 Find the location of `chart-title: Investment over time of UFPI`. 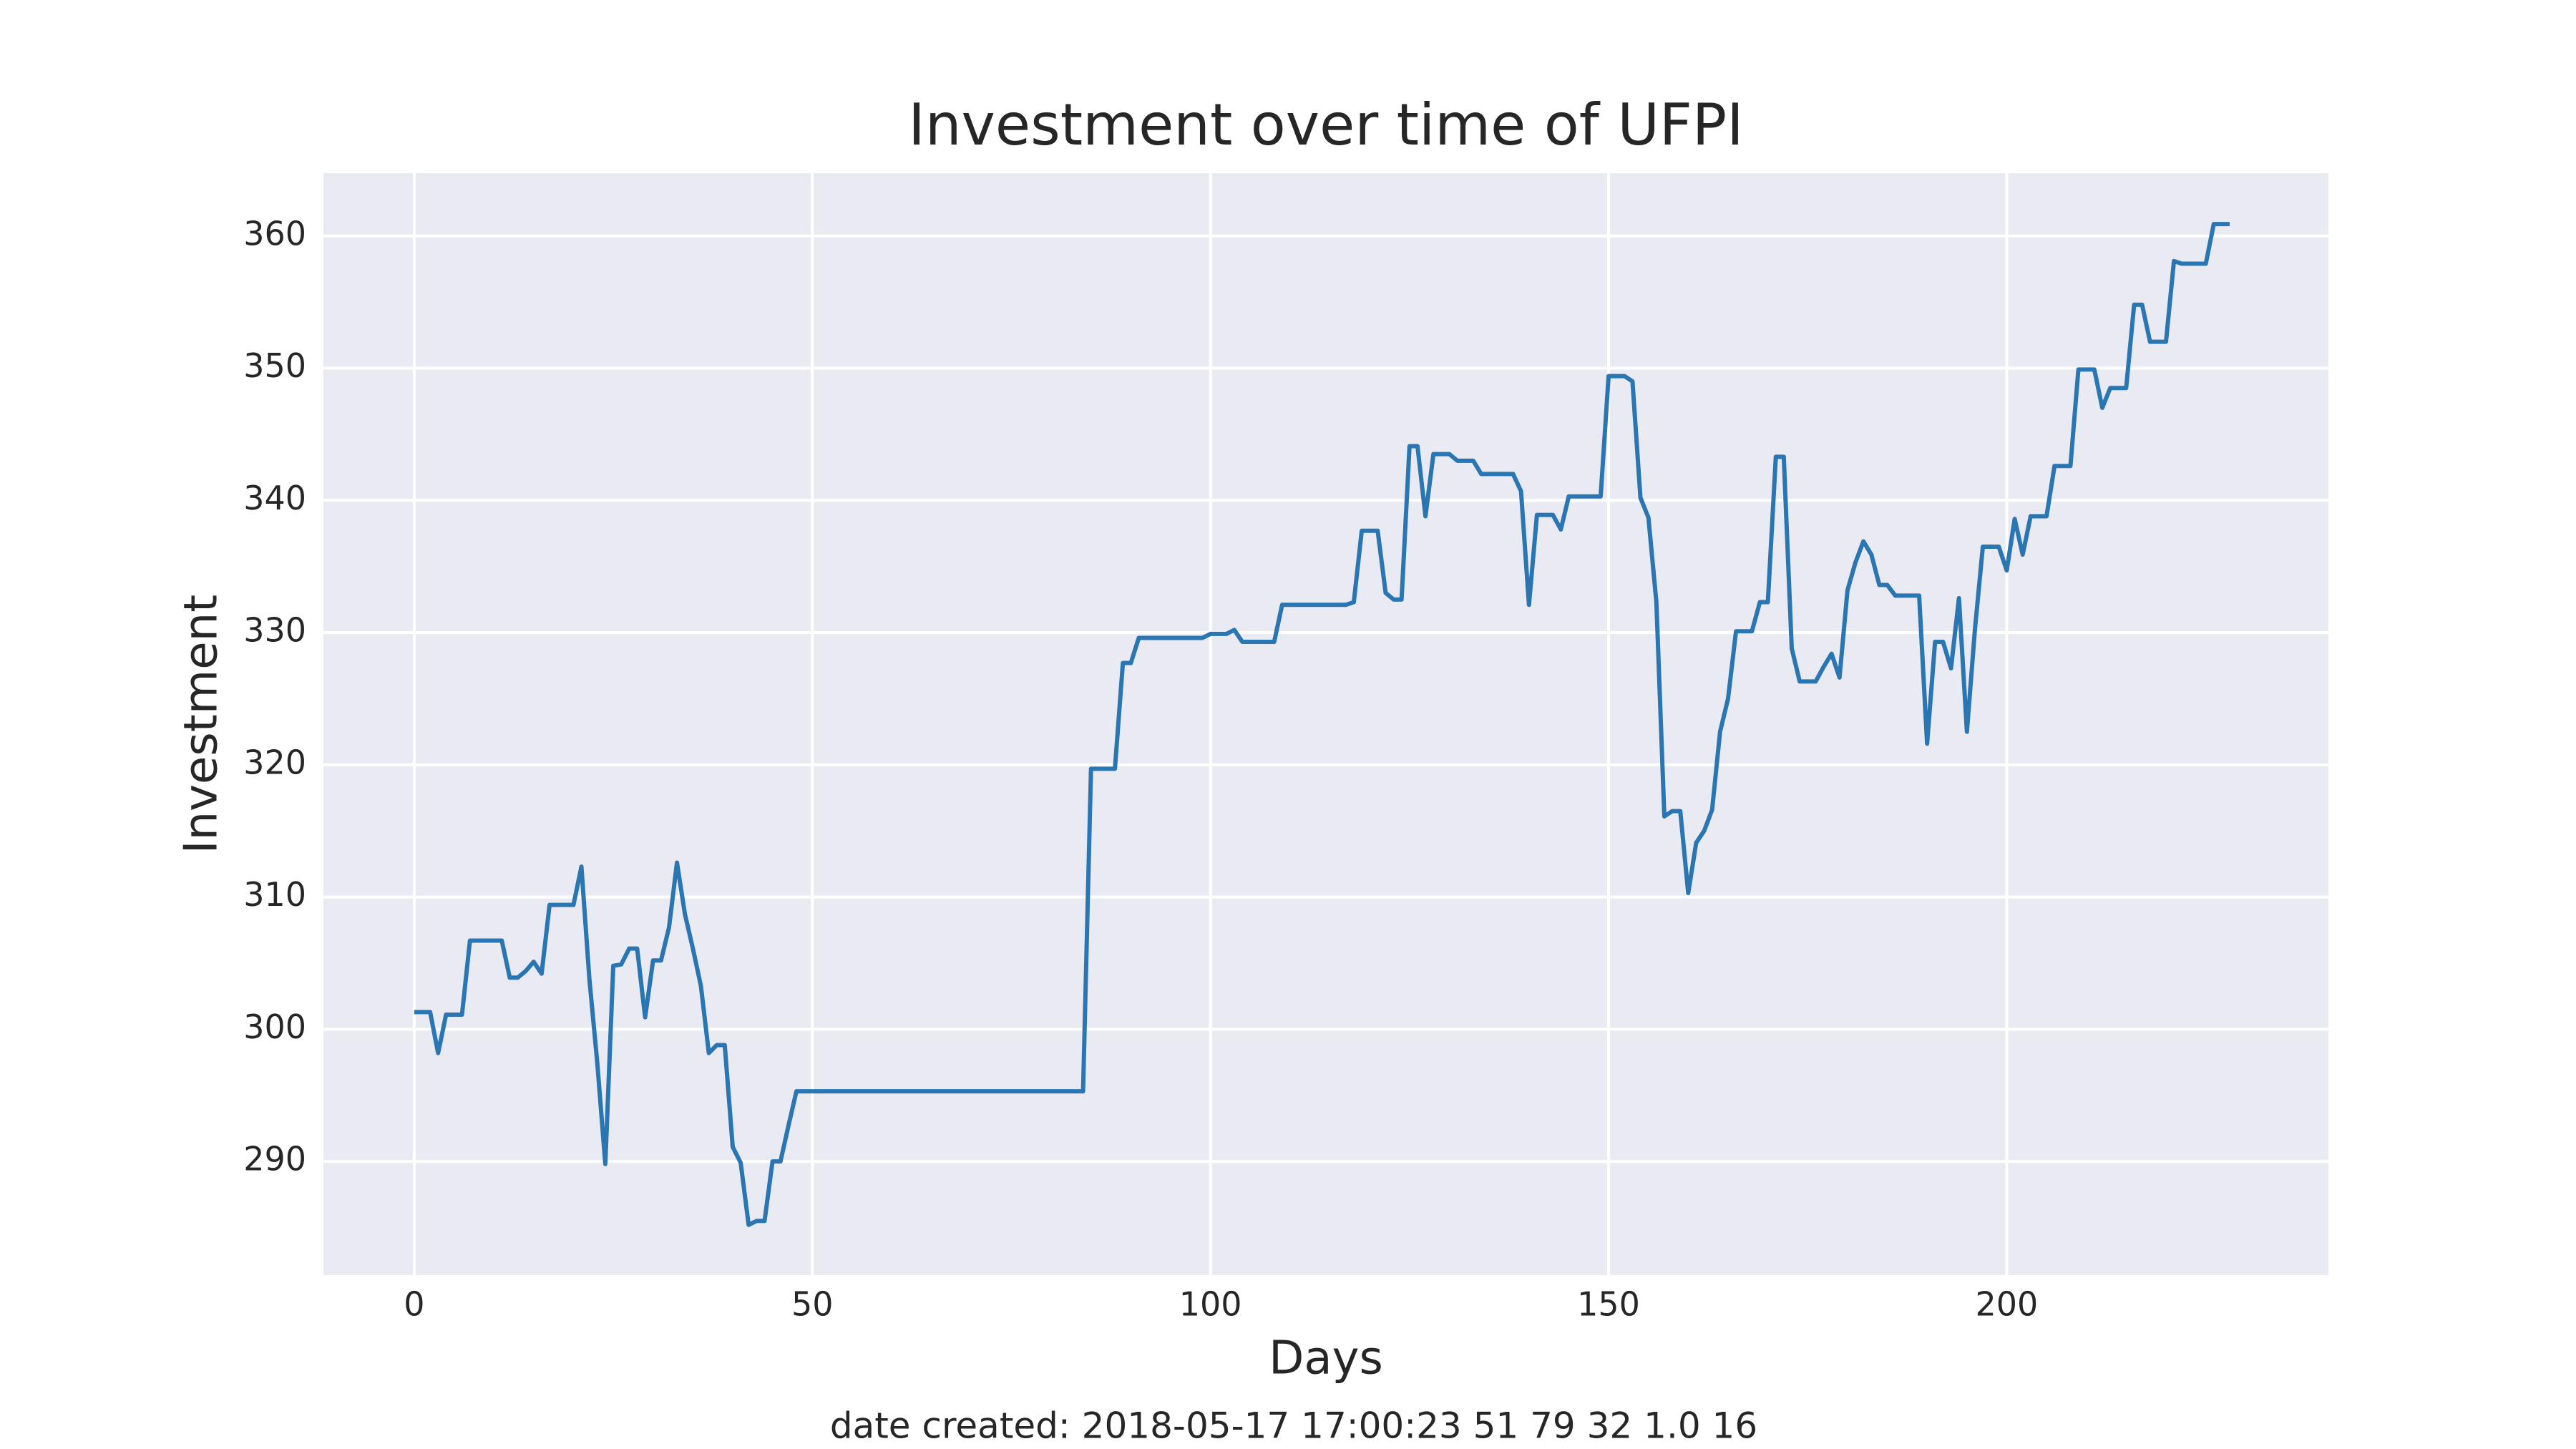

chart-title: Investment over time of UFPI is located at coordinates (1326, 125).